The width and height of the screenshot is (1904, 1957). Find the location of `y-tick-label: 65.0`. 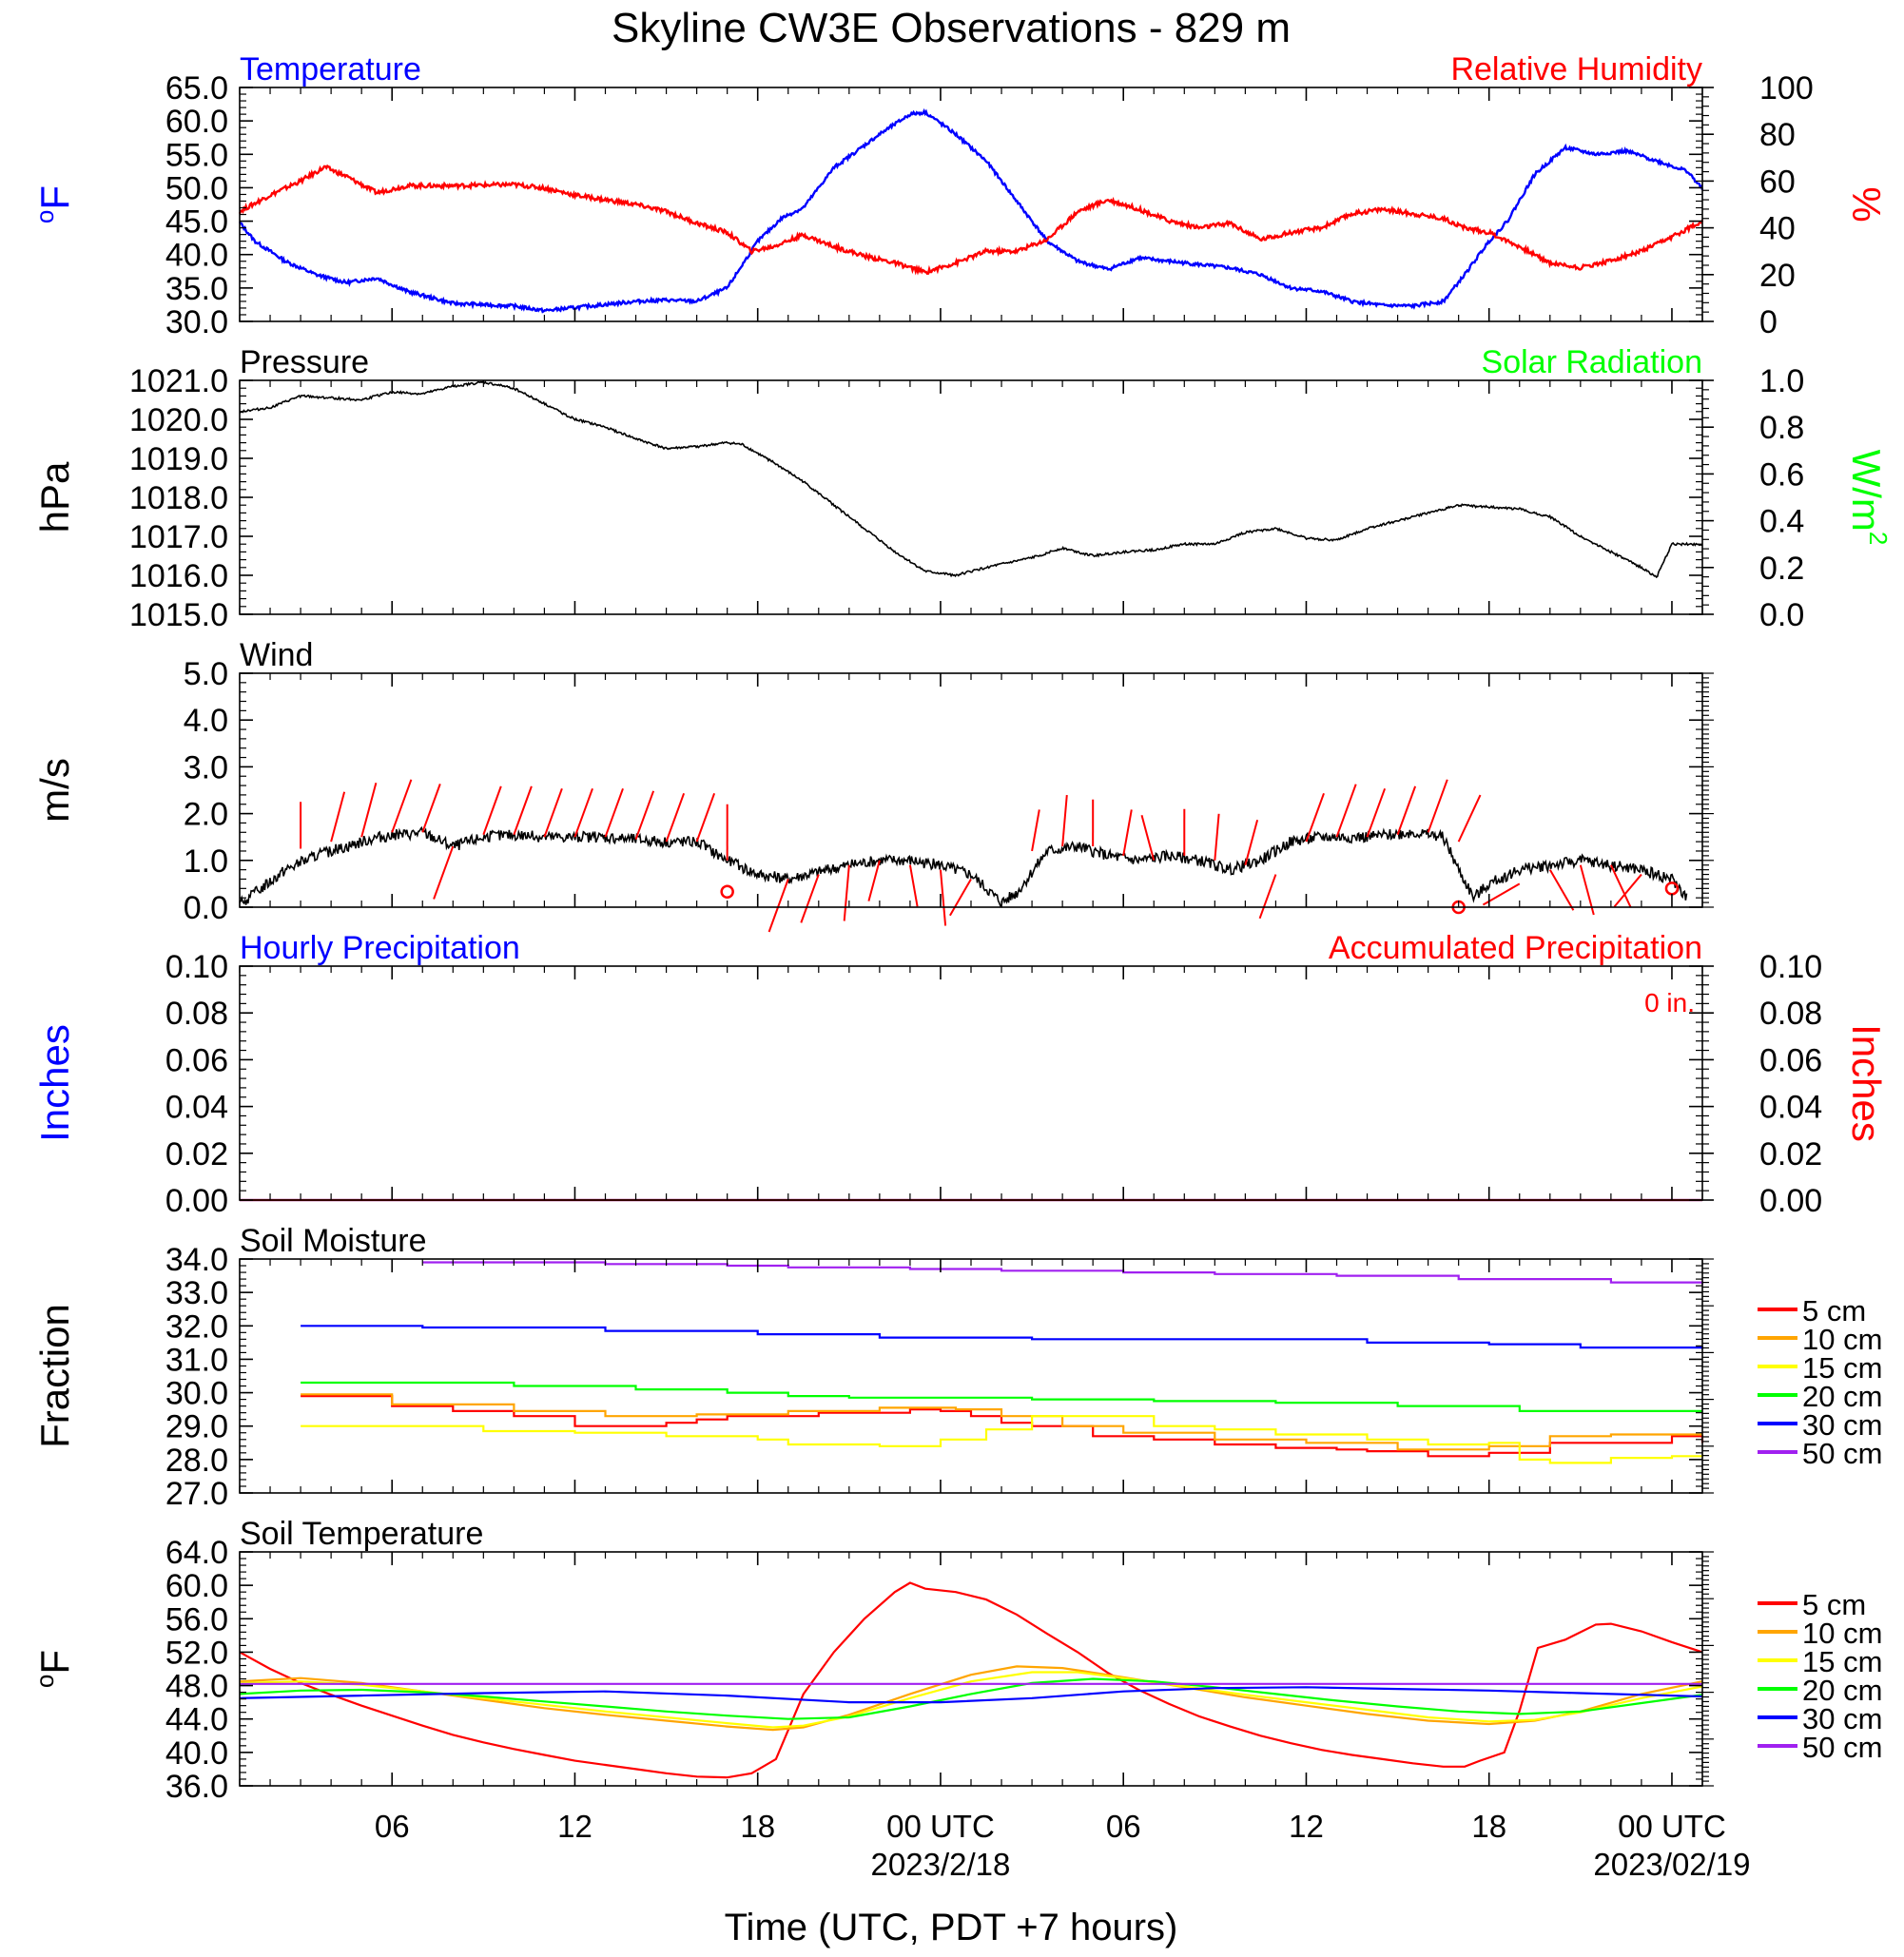

y-tick-label: 65.0 is located at coordinates (196, 88).